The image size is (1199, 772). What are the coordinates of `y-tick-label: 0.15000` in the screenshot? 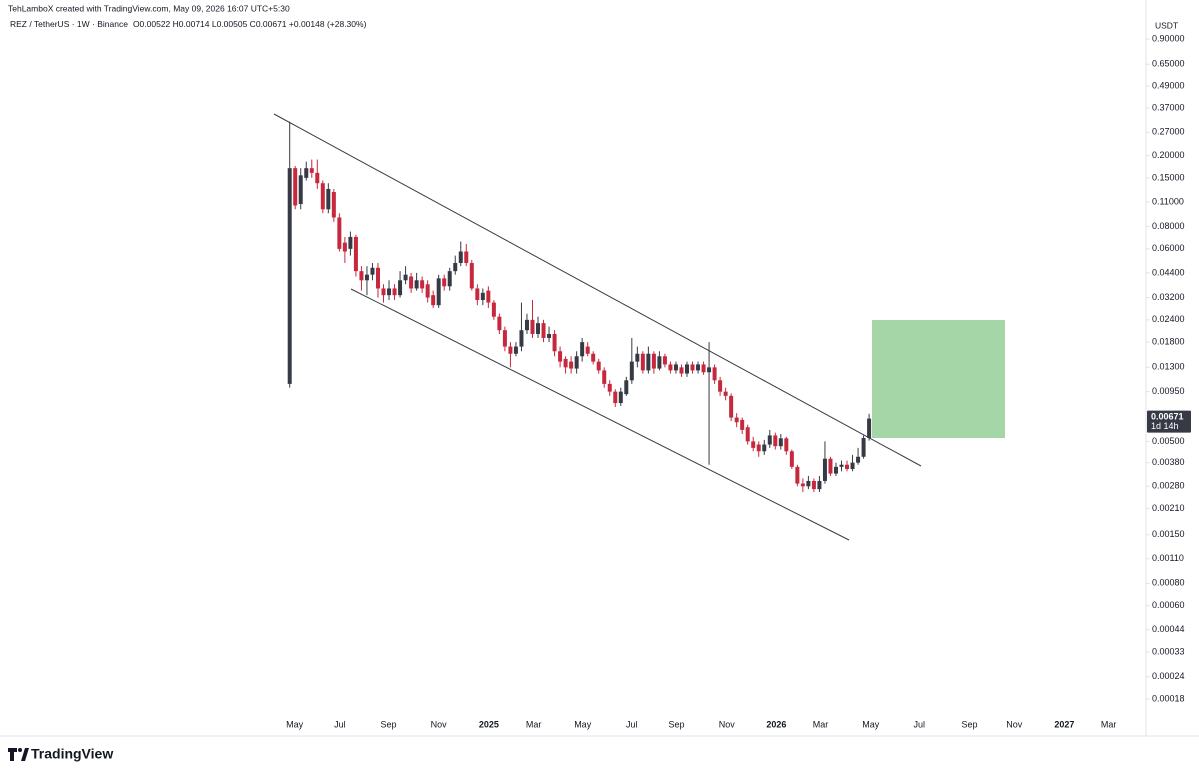 It's located at (1168, 177).